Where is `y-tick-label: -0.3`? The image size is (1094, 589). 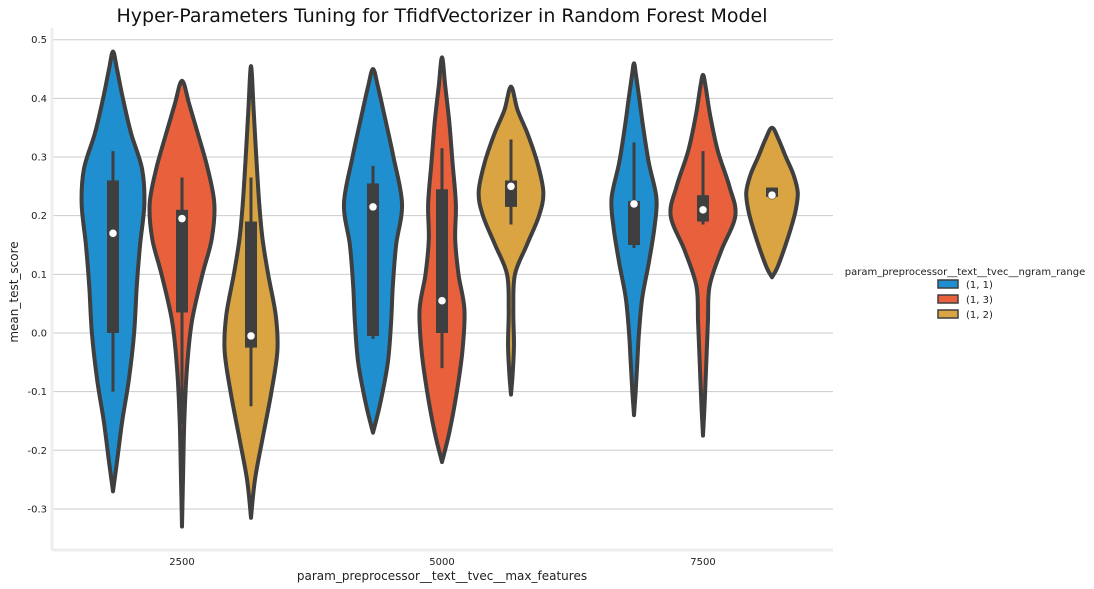 y-tick-label: -0.3 is located at coordinates (37, 509).